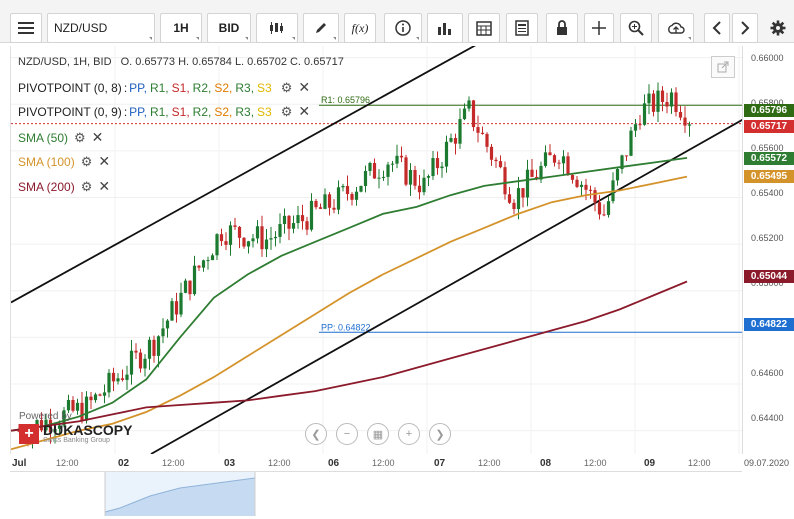 The image size is (794, 519). What do you see at coordinates (376, 493) in the screenshot?
I see `navigator` at bounding box center [376, 493].